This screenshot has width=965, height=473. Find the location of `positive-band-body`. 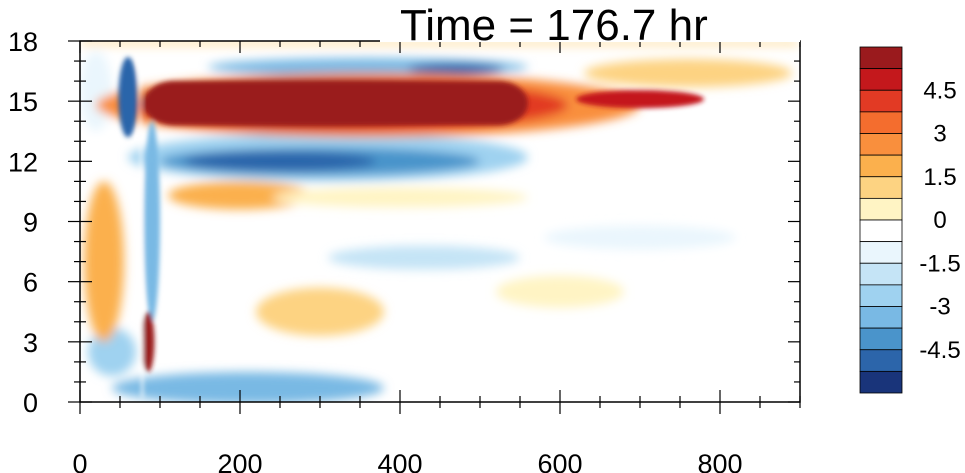

positive-band-body is located at coordinates (336, 103).